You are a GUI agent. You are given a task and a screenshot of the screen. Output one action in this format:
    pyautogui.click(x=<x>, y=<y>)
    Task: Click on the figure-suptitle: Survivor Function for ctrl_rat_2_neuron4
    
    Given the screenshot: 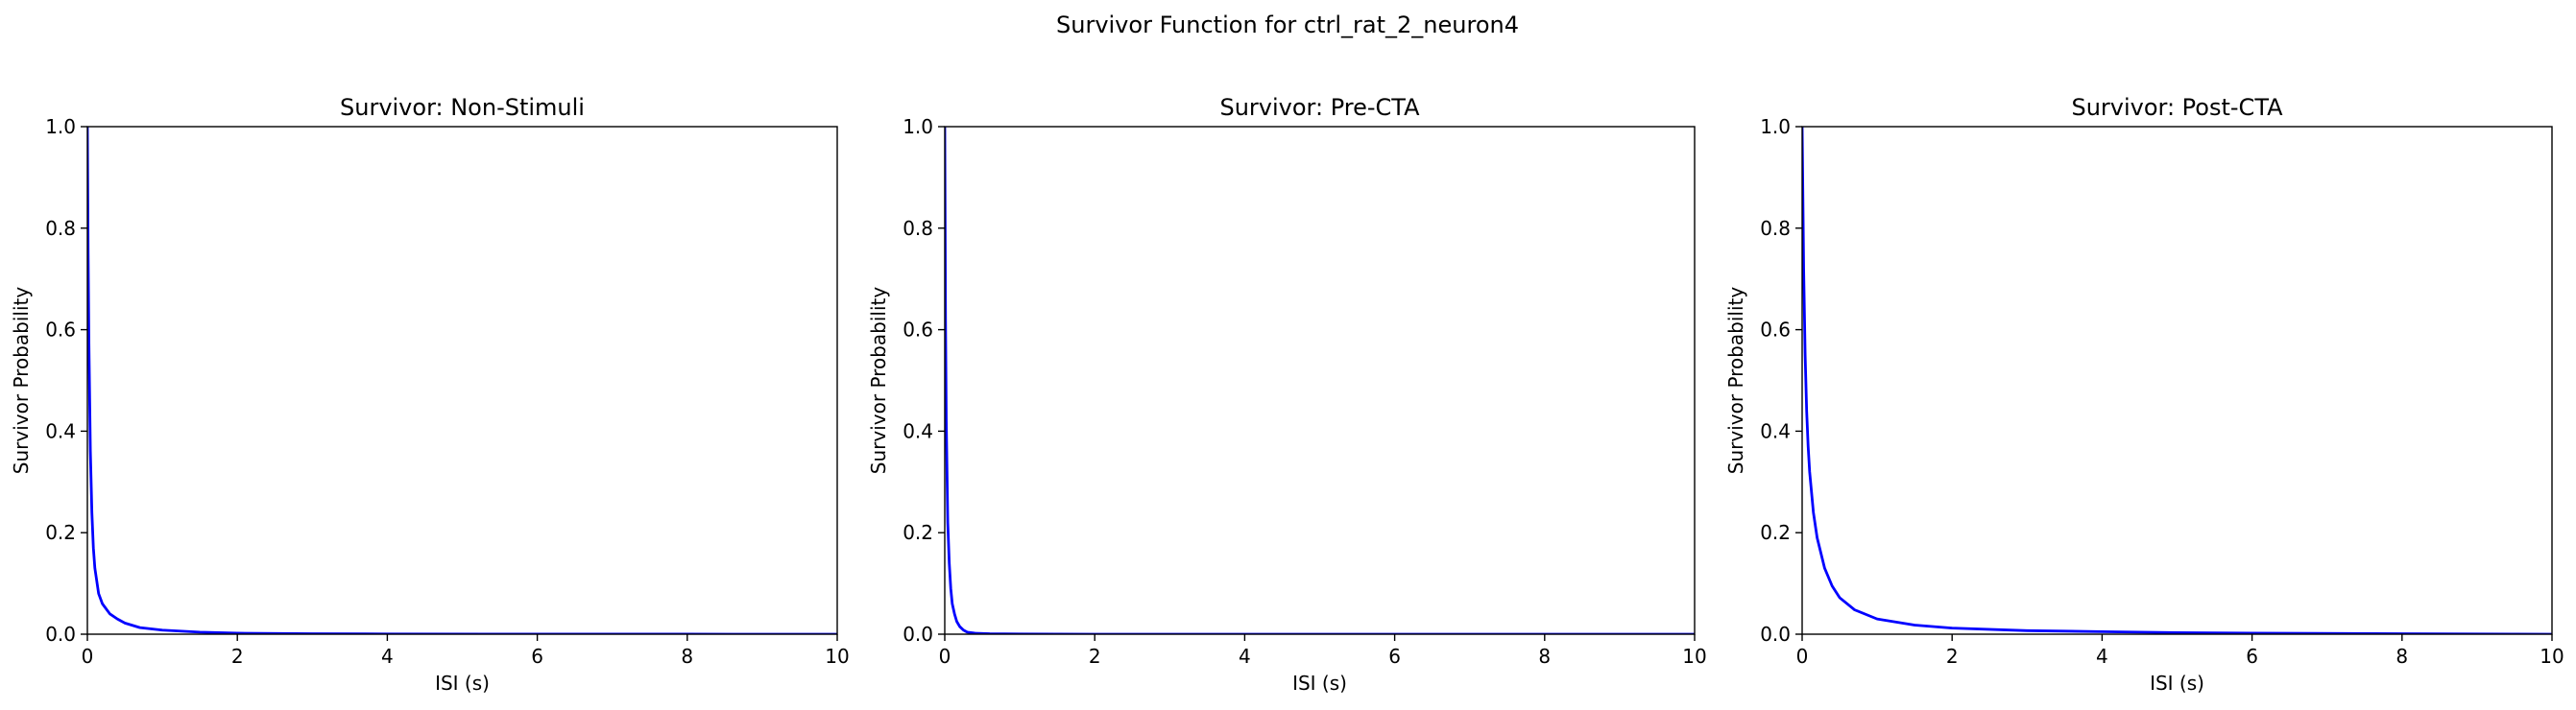 What is the action you would take?
    pyautogui.click(x=1287, y=25)
    